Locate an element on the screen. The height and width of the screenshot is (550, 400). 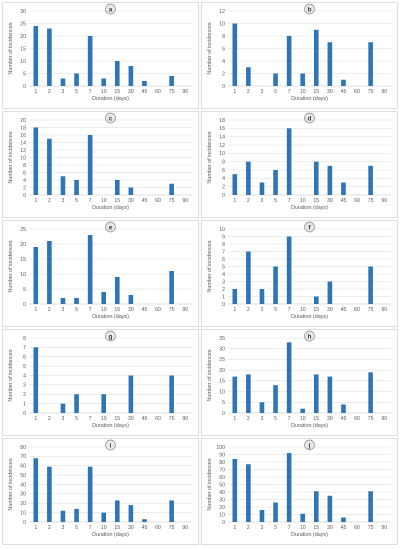
x-tick-label: 7 is located at coordinates (289, 419).